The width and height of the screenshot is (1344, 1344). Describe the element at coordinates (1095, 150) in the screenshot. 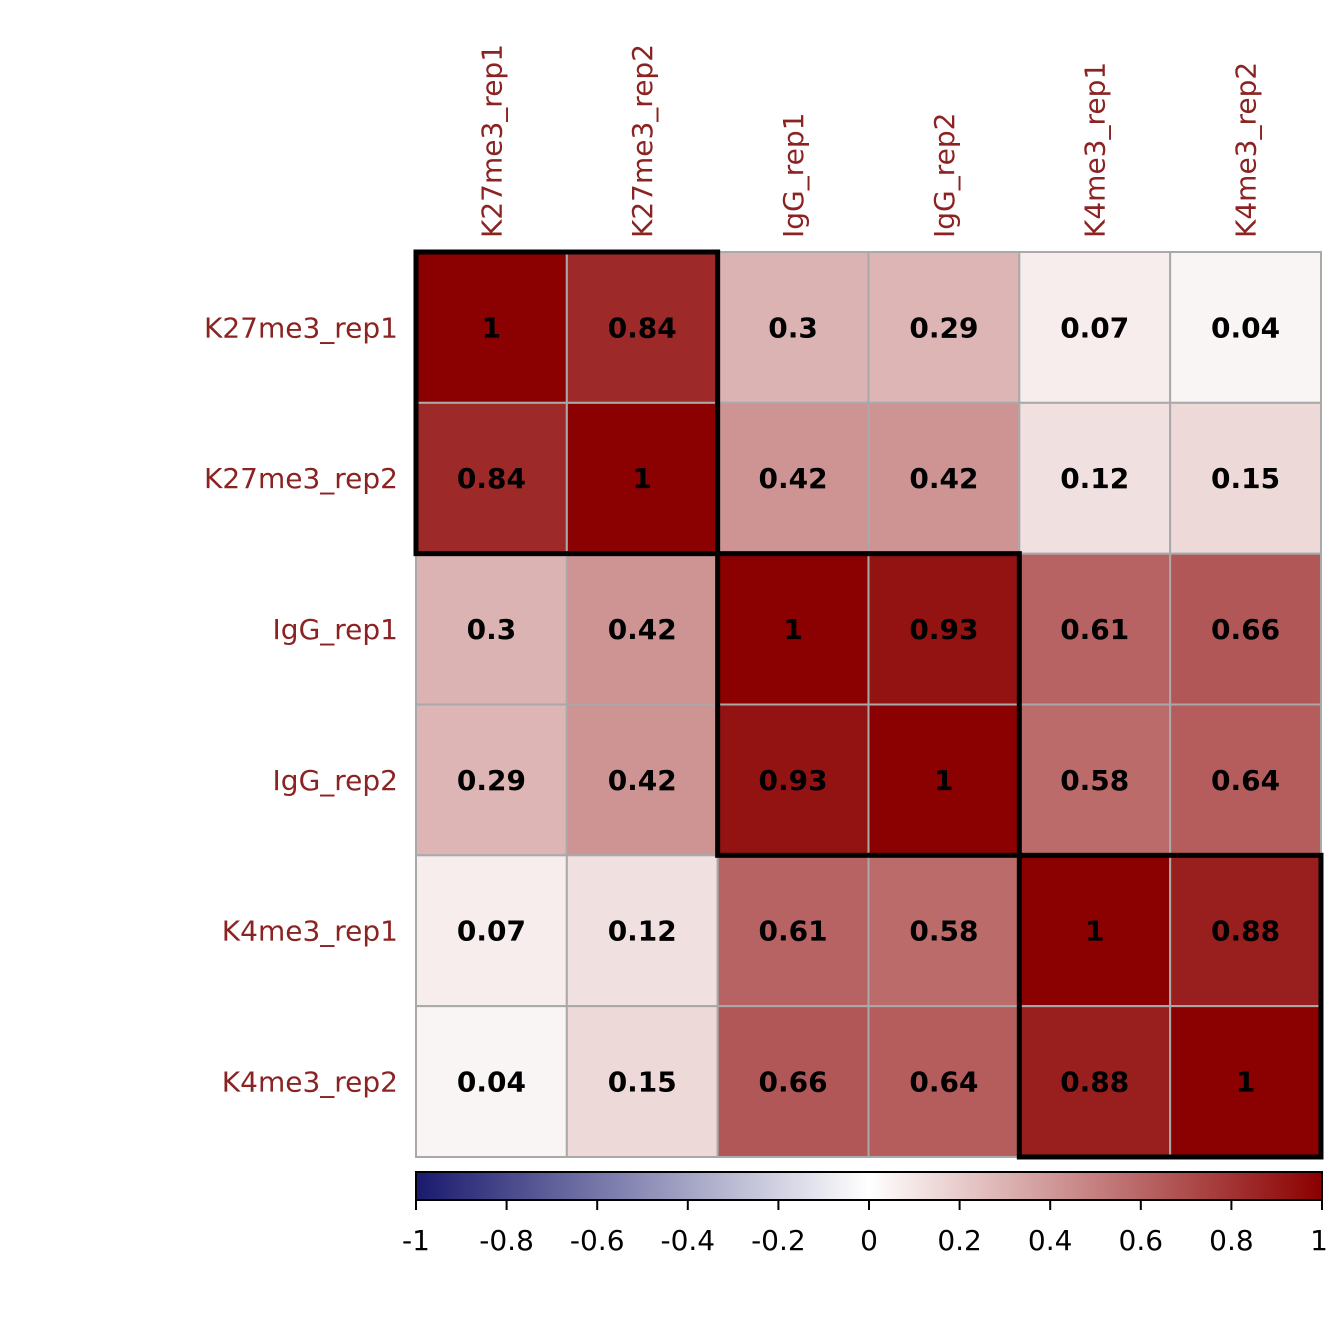

I see `column-label: K4me3_rep1` at that location.